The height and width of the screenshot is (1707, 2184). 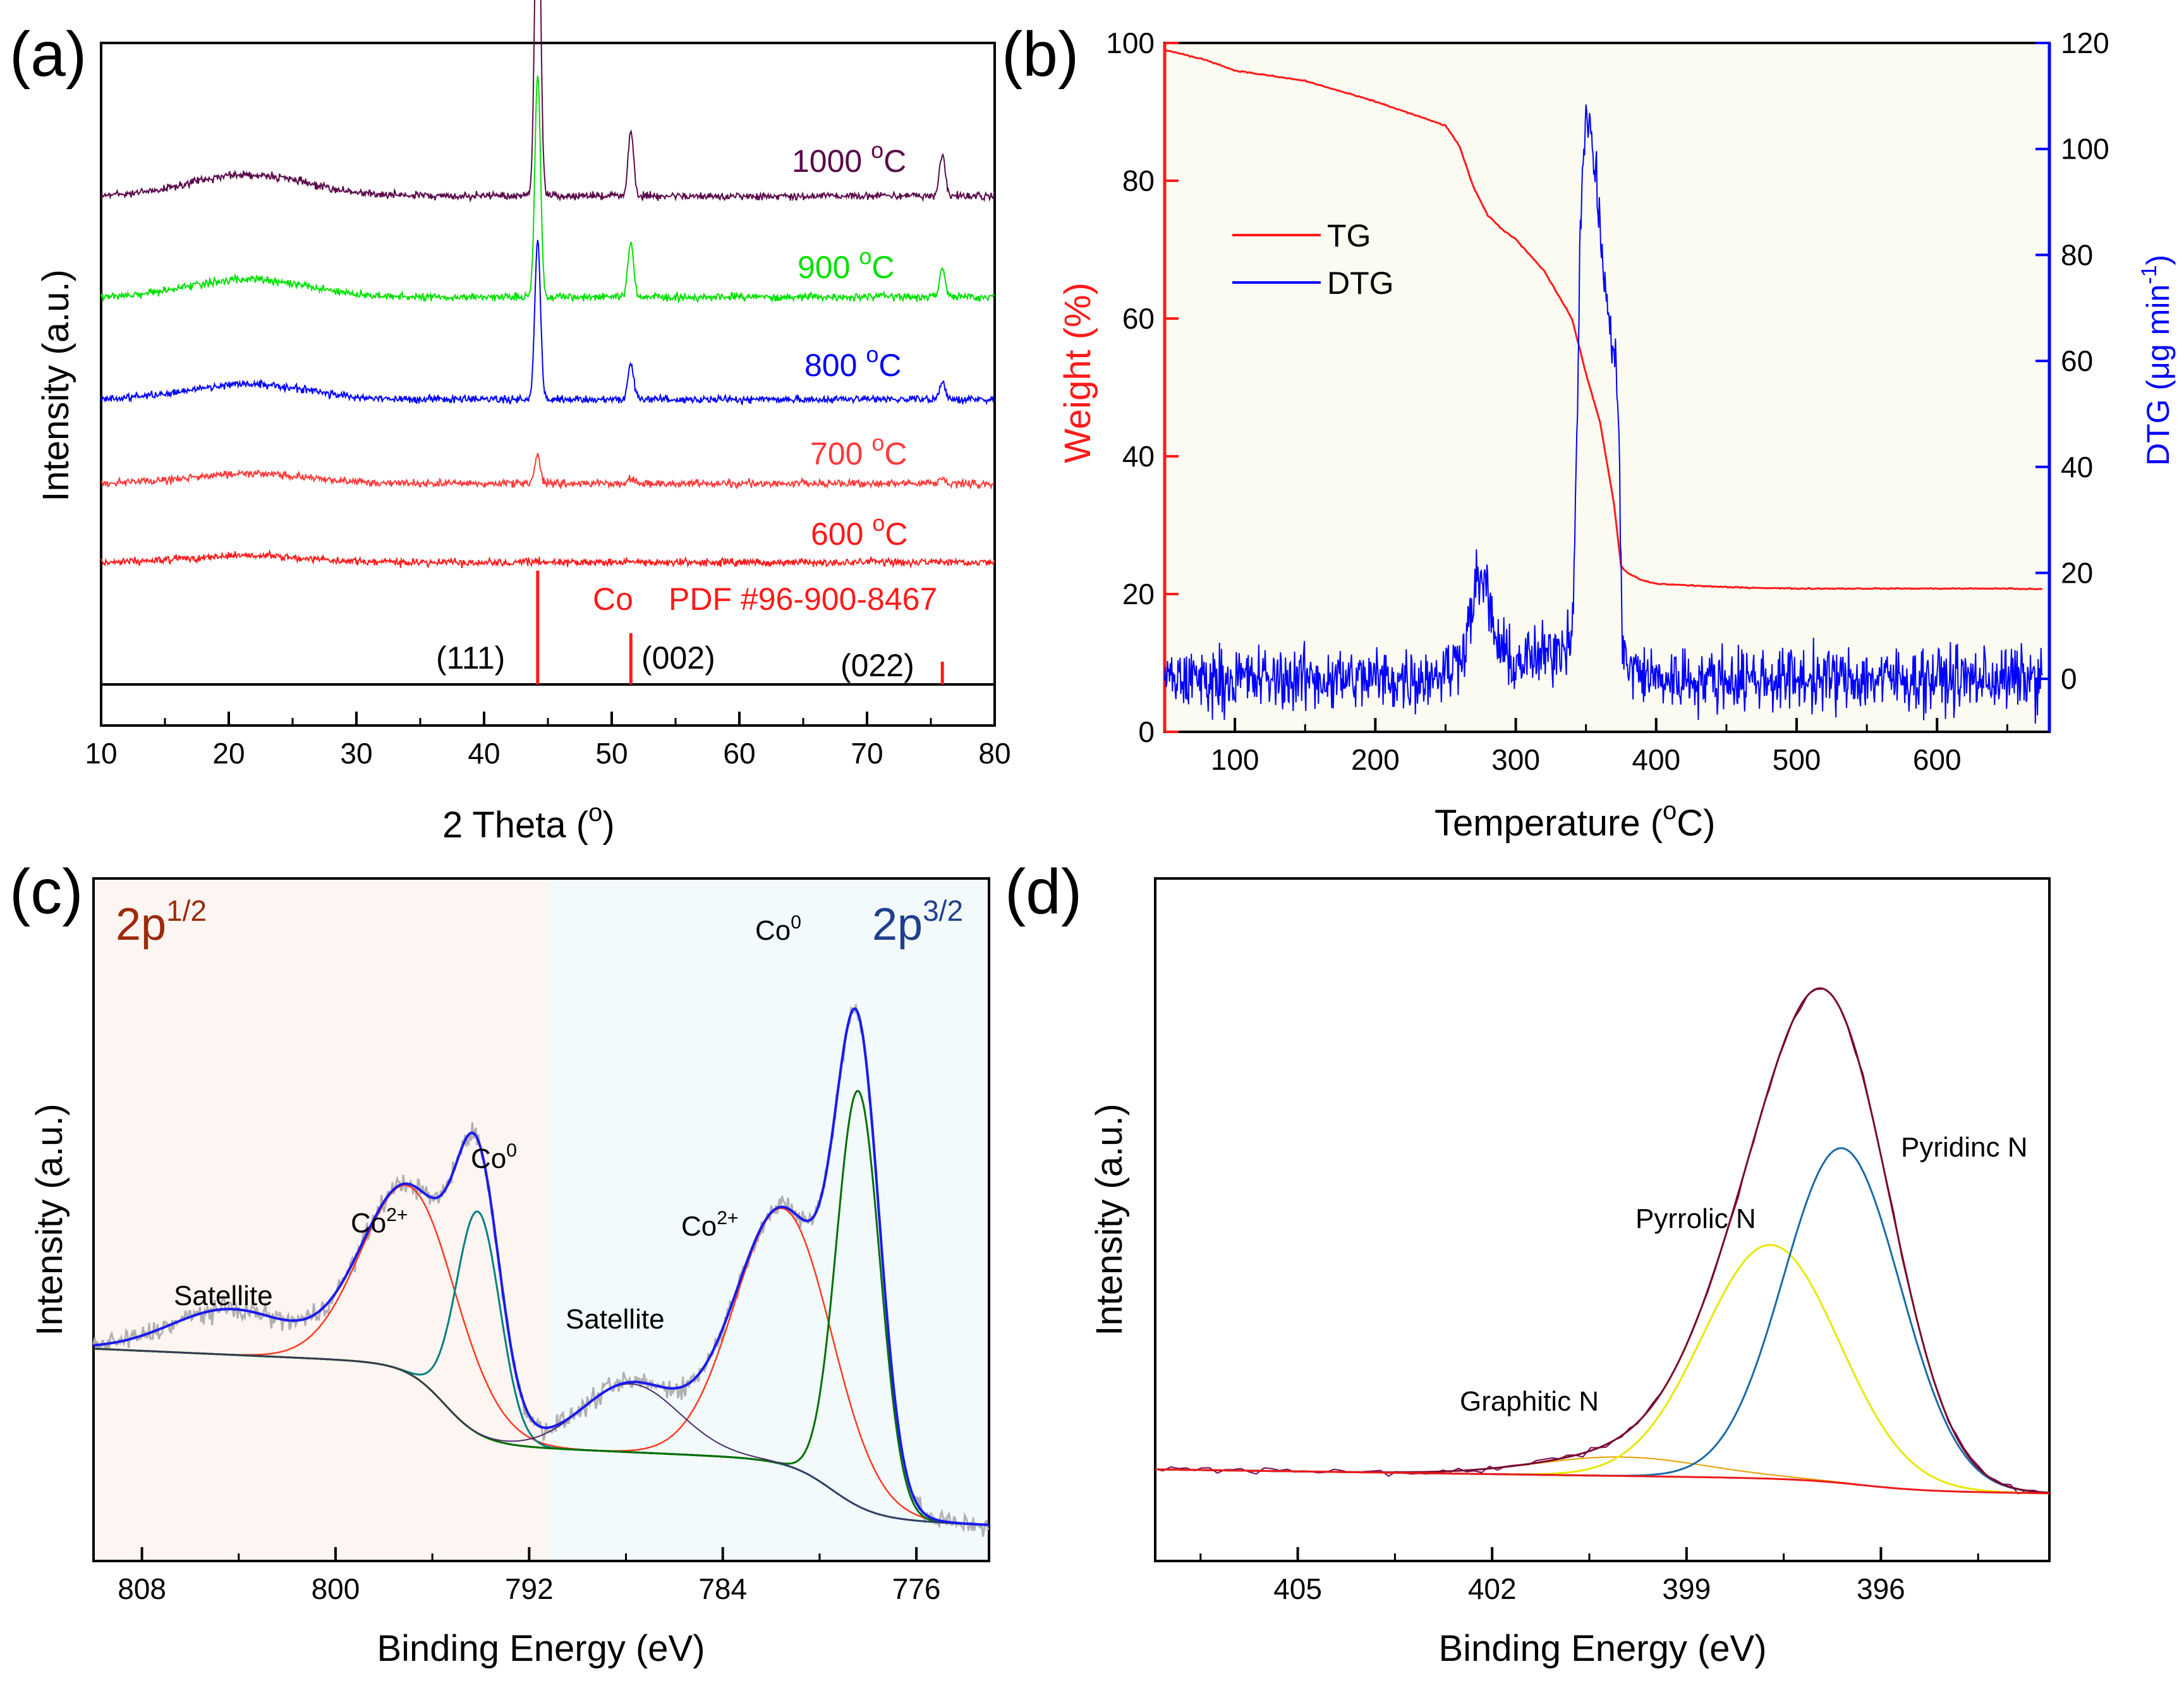 I want to click on reference-pdf-label: PDF #96-900-8467, so click(x=803, y=599).